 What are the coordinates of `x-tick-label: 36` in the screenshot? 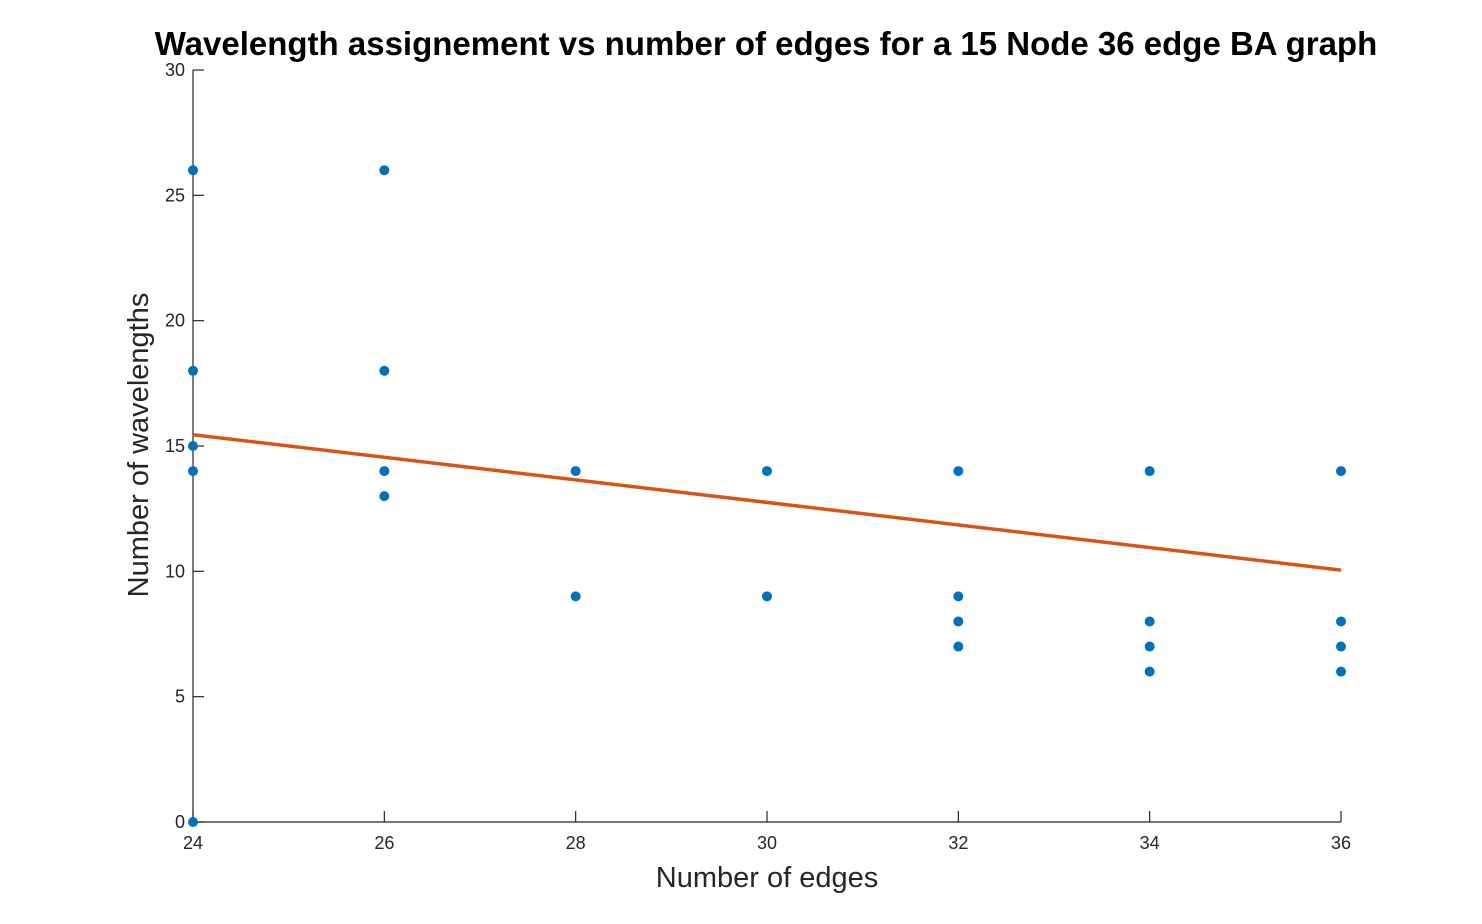 It's located at (1341, 843).